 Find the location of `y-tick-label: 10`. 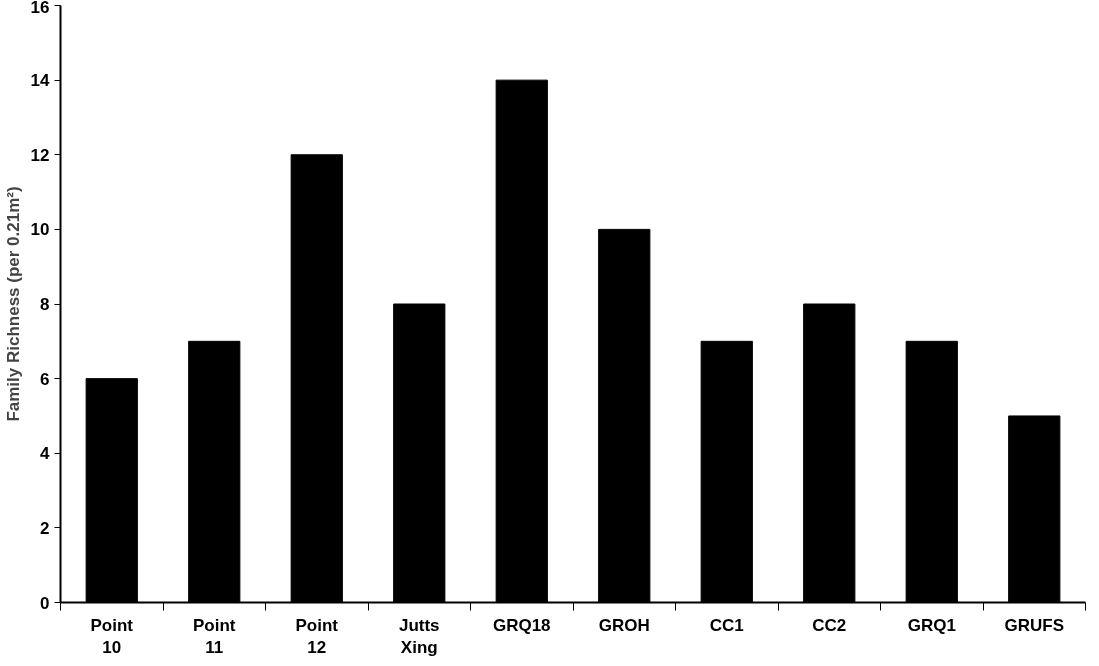

y-tick-label: 10 is located at coordinates (40, 230).